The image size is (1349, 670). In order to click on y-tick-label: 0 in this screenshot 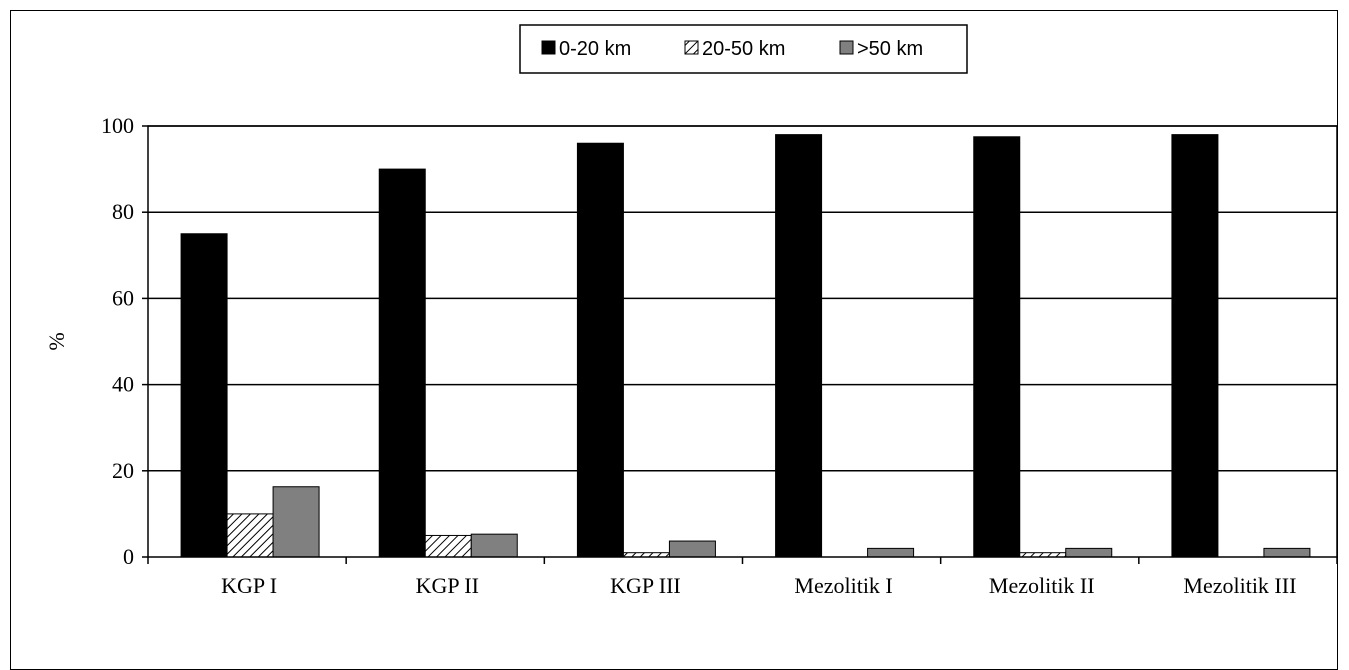, I will do `click(128, 556)`.